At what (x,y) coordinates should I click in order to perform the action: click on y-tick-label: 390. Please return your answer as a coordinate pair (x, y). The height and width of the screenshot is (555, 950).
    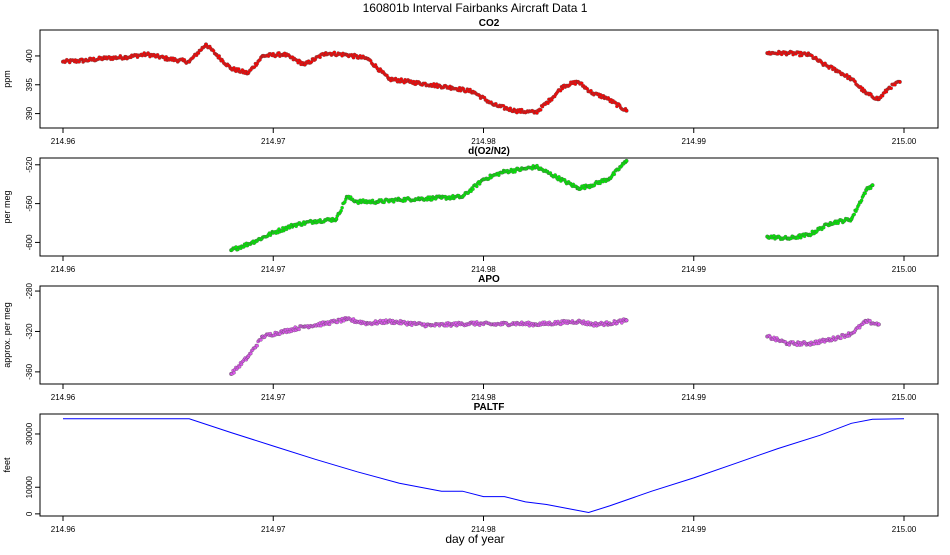
    Looking at the image, I should click on (29, 113).